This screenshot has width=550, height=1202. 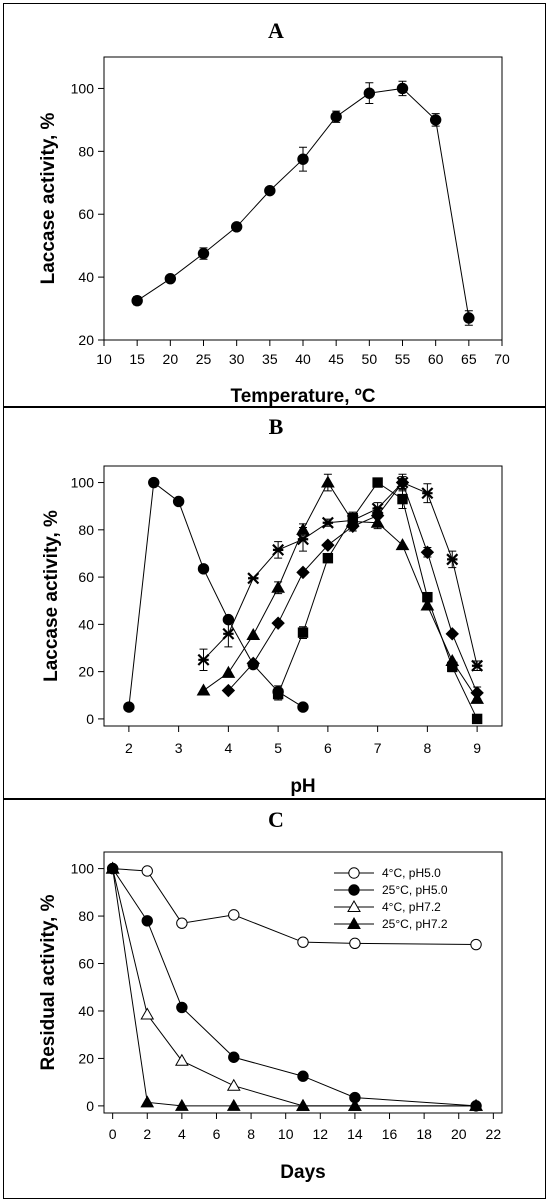 I want to click on x-tick-label: 15, so click(x=137, y=359).